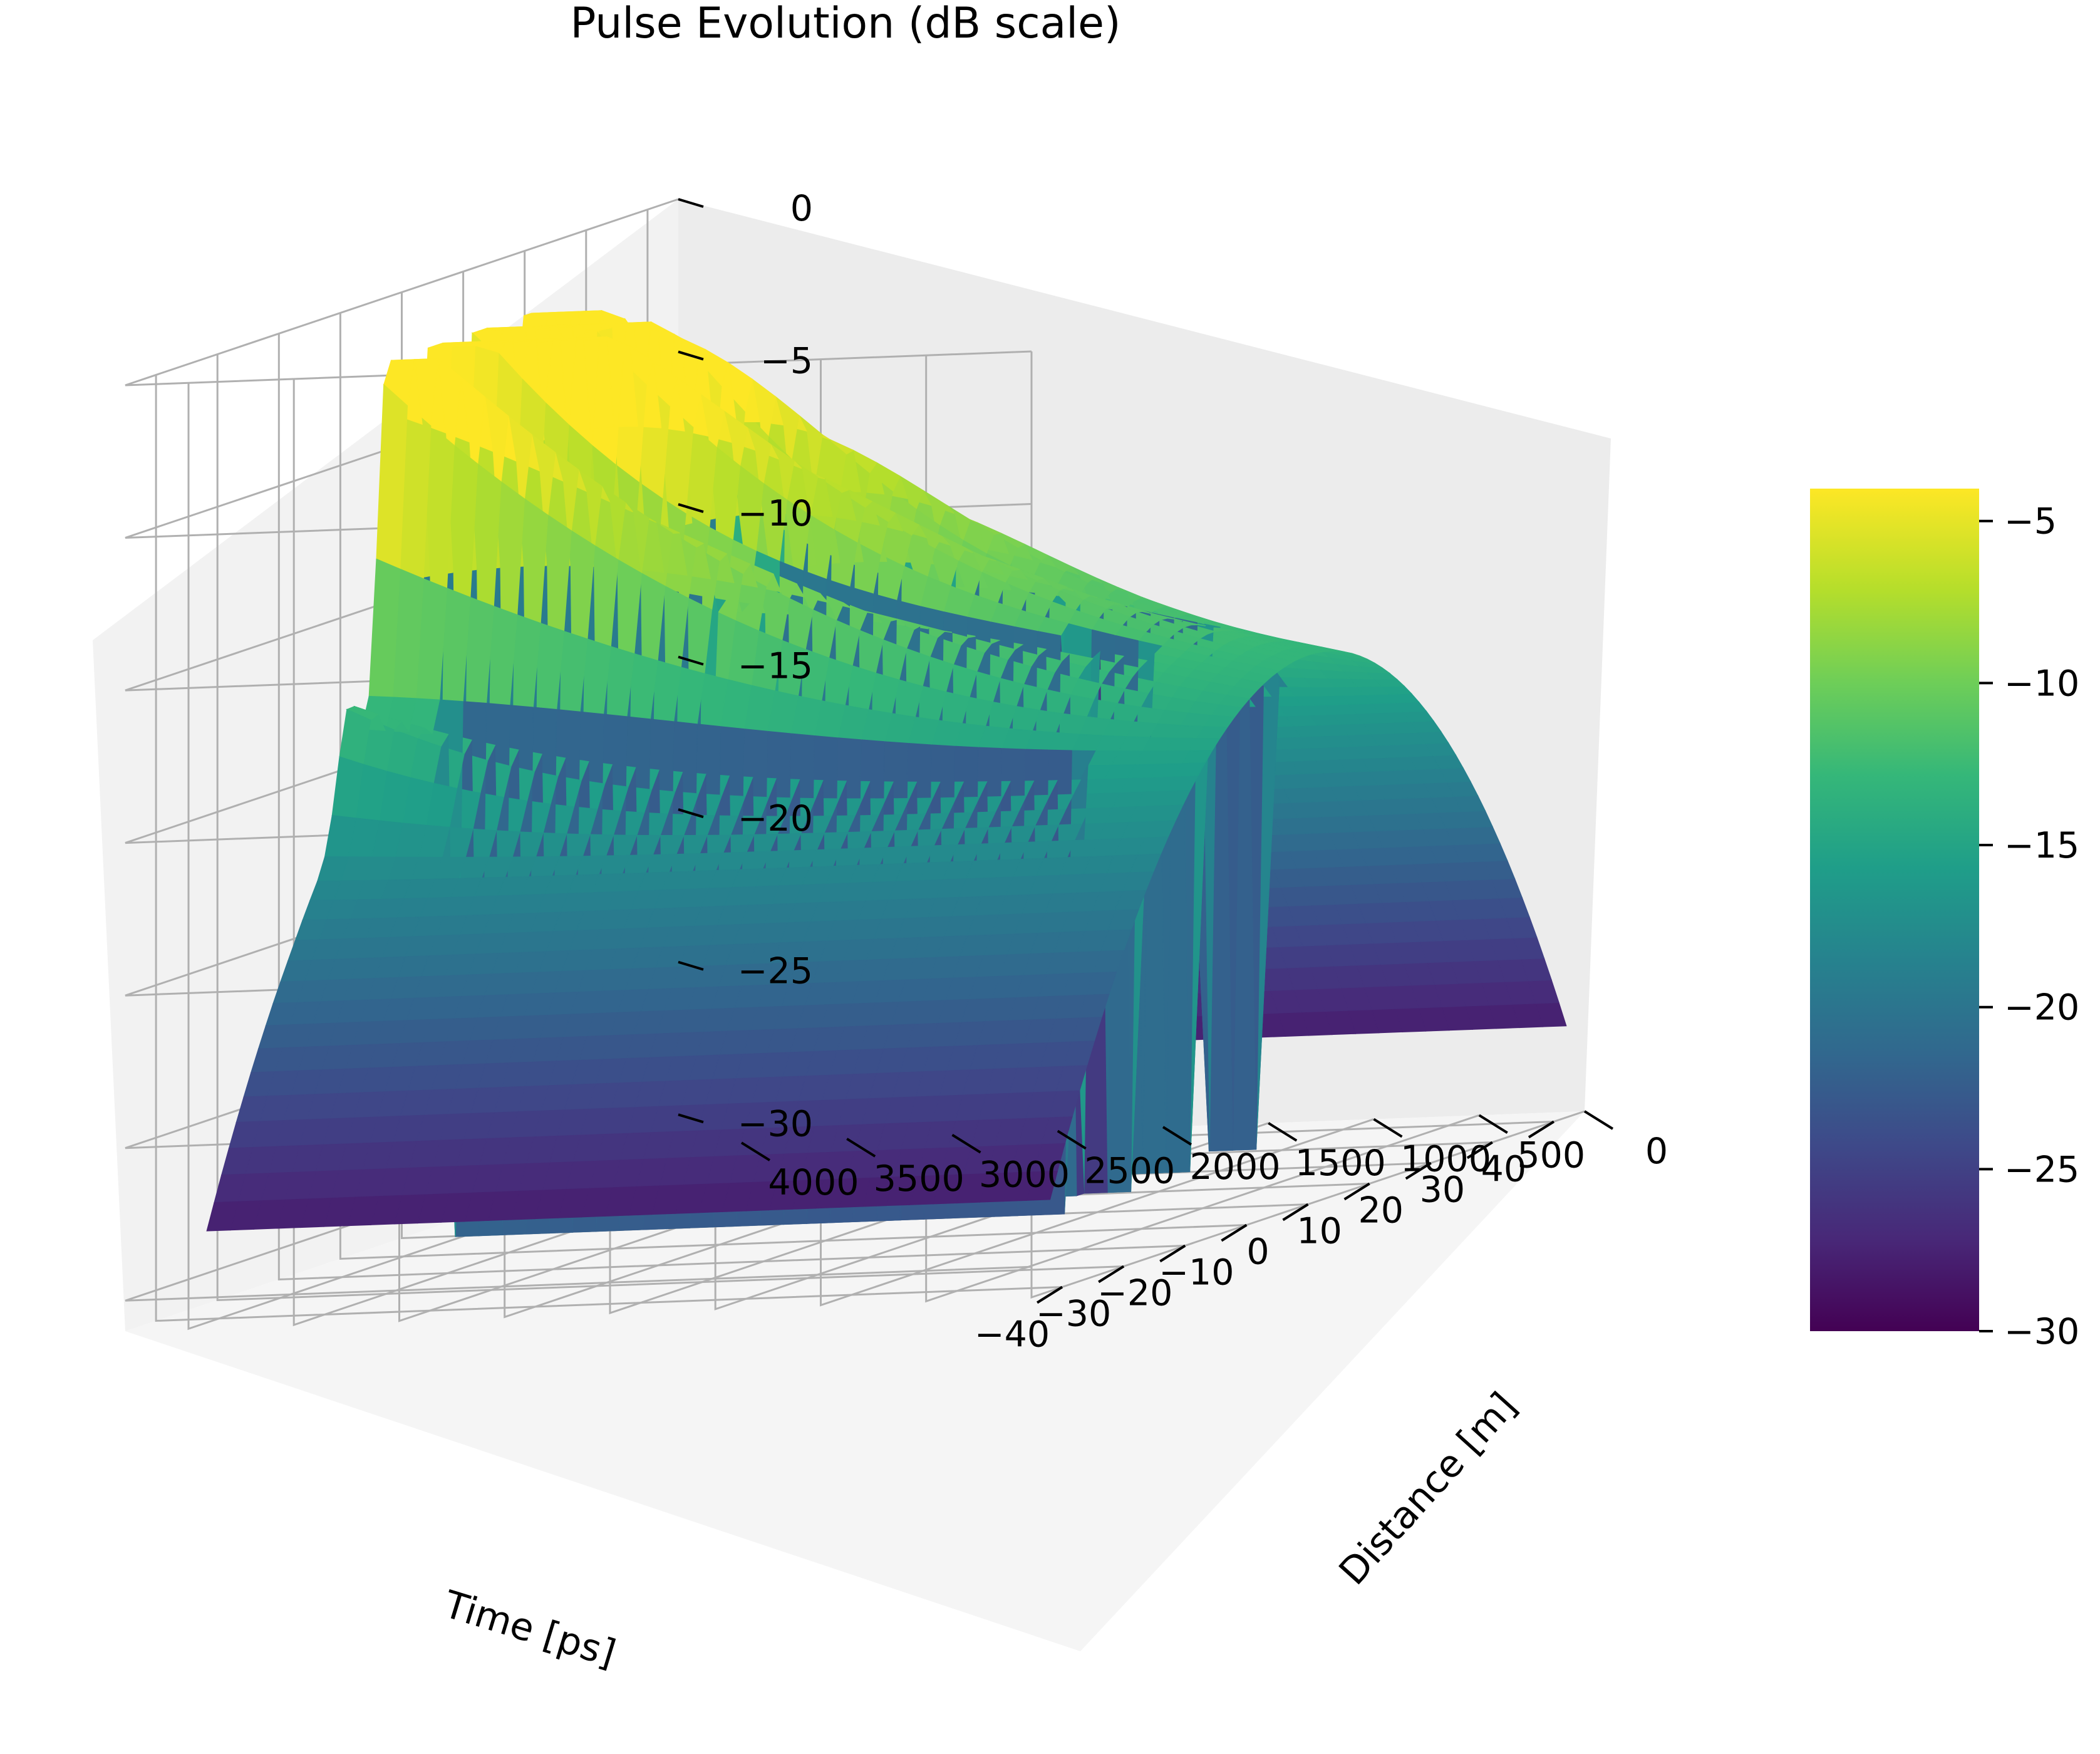  I want to click on x-tick-label: 40, so click(1504, 1169).